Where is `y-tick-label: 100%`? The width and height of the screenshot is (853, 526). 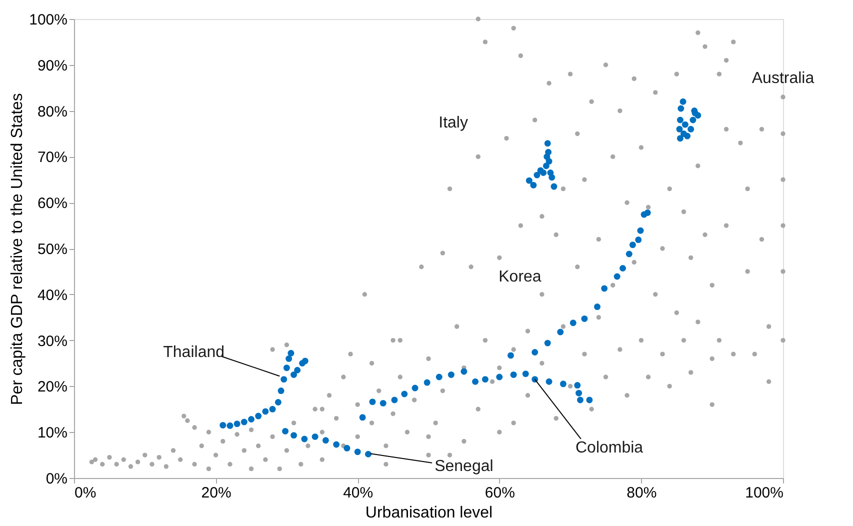 y-tick-label: 100% is located at coordinates (48, 20).